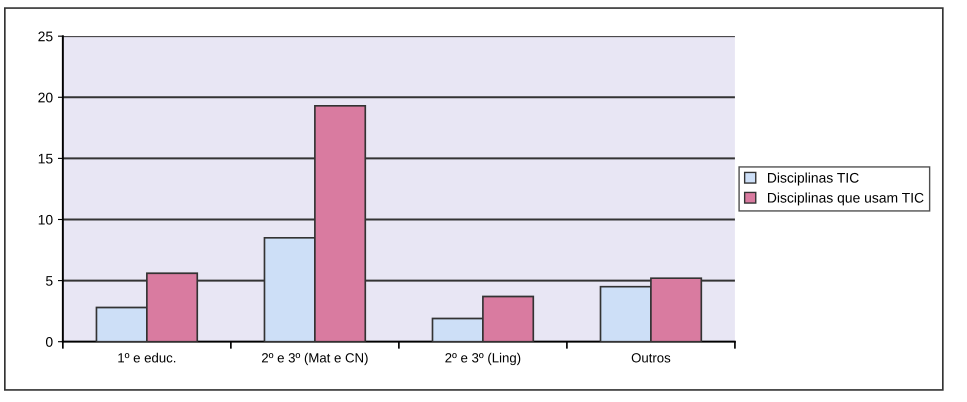 The width and height of the screenshot is (967, 402). What do you see at coordinates (49, 342) in the screenshot?
I see `y-tick-label: 0` at bounding box center [49, 342].